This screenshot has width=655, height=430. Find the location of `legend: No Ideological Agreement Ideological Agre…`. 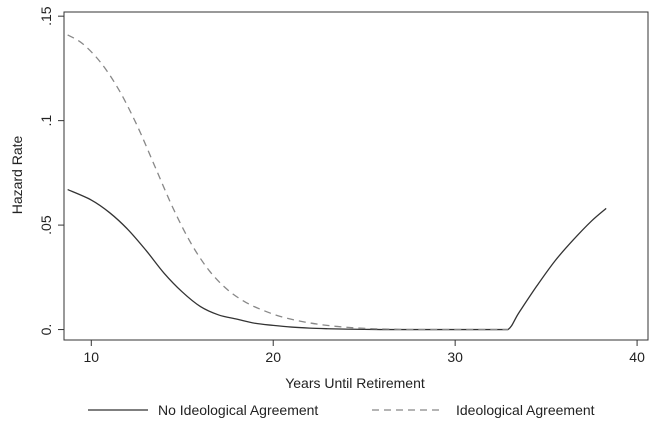

legend: No Ideological Agreement Ideological Agre… is located at coordinates (341, 410).